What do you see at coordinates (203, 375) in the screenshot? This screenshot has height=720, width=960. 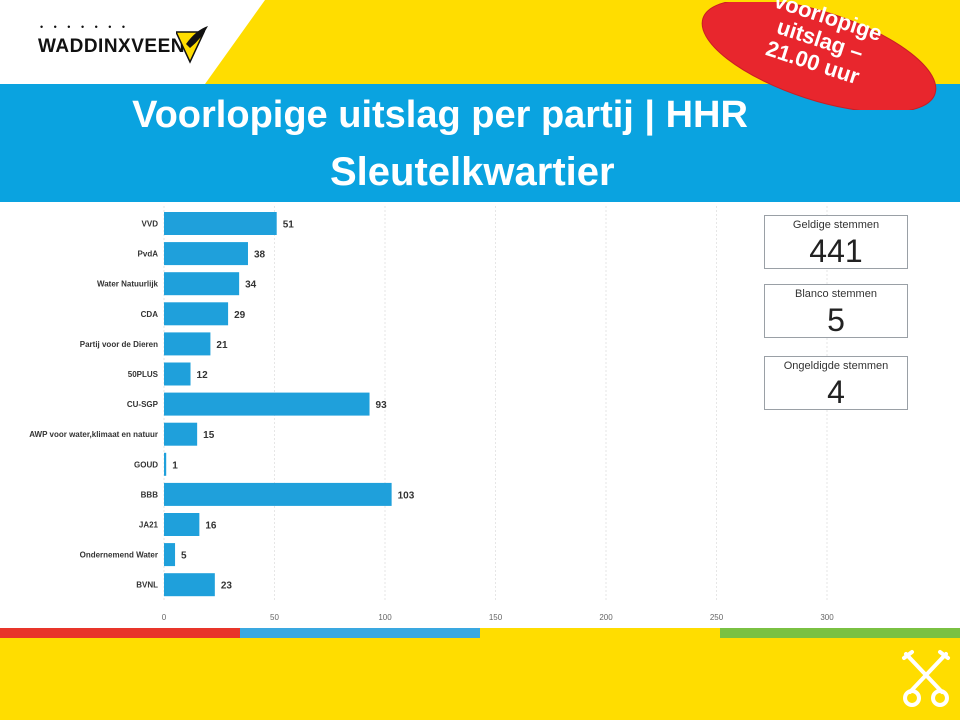 I see `data-label: 12` at bounding box center [203, 375].